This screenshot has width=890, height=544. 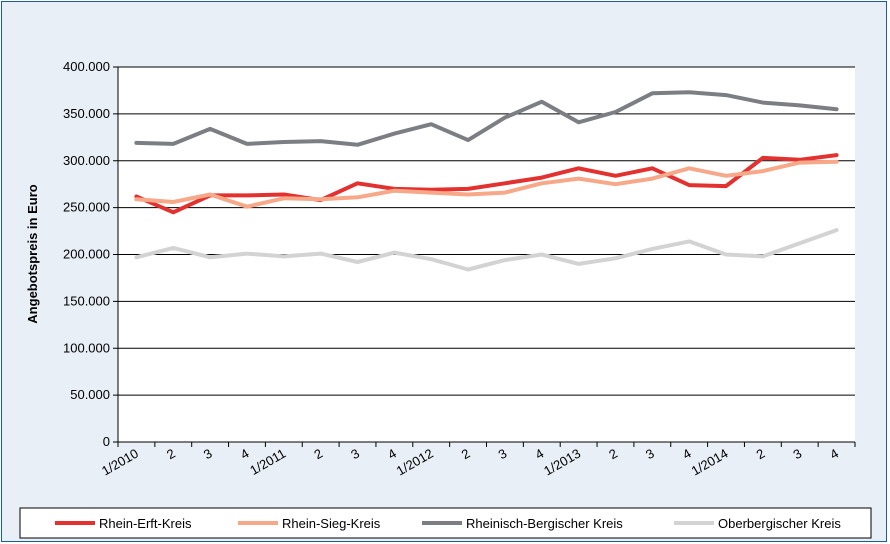 What do you see at coordinates (86, 347) in the screenshot?
I see `y-tick-label: 100.000` at bounding box center [86, 347].